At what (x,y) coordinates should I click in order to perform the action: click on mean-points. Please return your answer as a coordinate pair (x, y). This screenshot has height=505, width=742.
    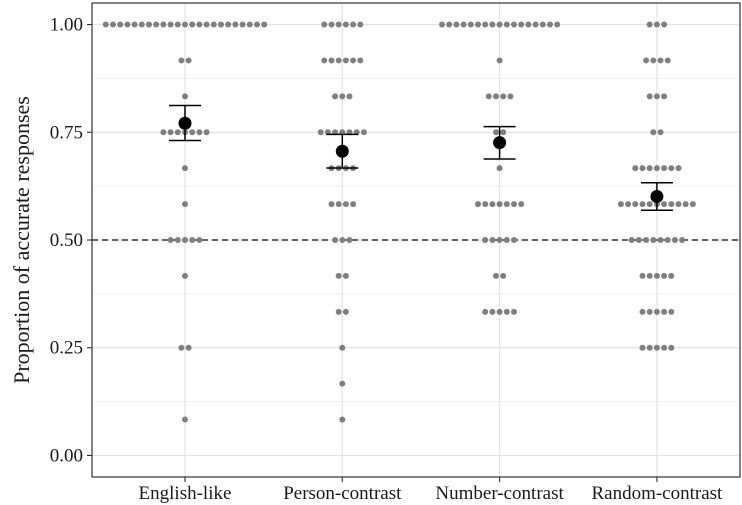
    Looking at the image, I should click on (421, 159).